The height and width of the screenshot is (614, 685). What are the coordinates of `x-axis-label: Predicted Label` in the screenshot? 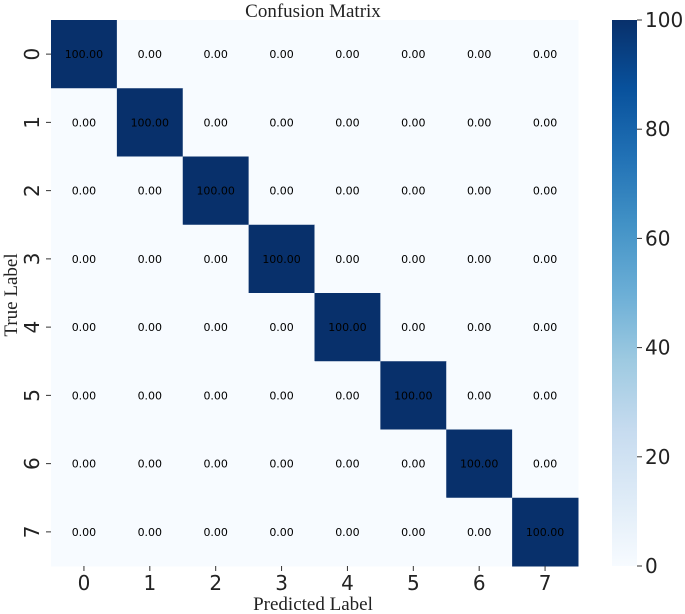 It's located at (313, 604).